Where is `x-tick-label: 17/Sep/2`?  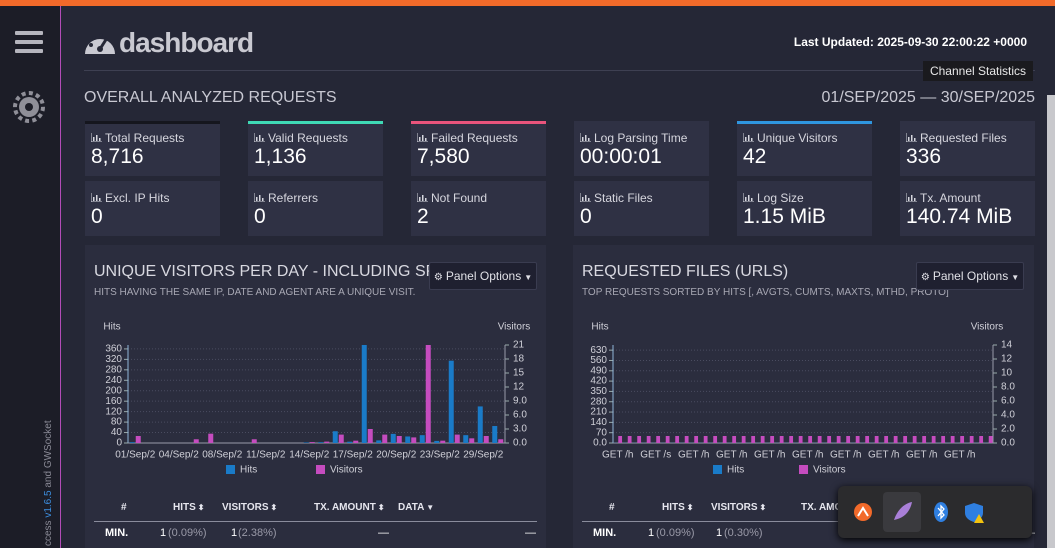 x-tick-label: 17/Sep/2 is located at coordinates (353, 455).